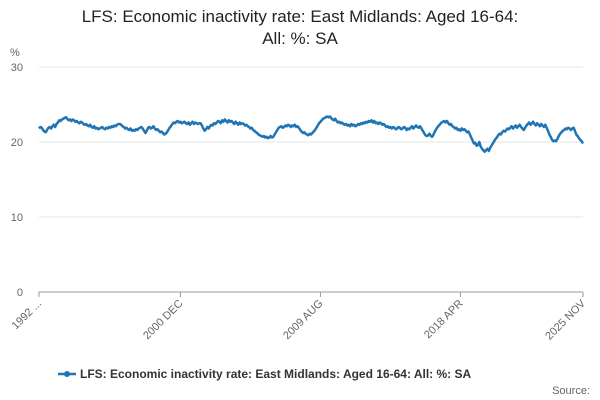 The width and height of the screenshot is (600, 400). I want to click on y-tick-label: 20, so click(17, 143).